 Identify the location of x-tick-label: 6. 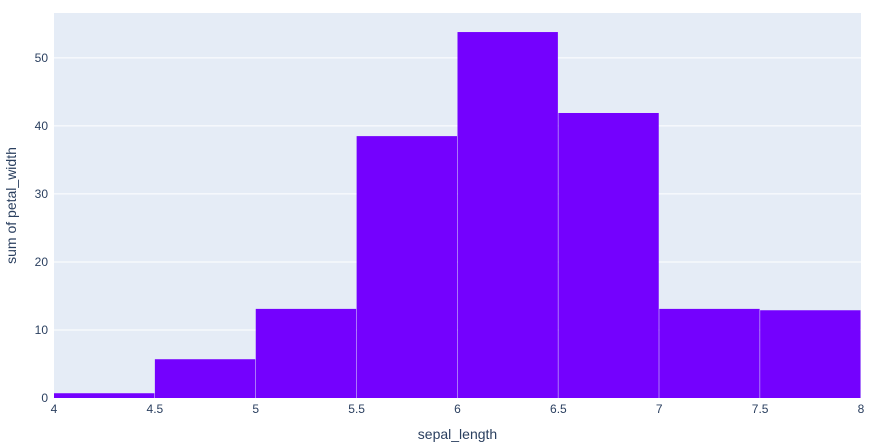
(457, 409).